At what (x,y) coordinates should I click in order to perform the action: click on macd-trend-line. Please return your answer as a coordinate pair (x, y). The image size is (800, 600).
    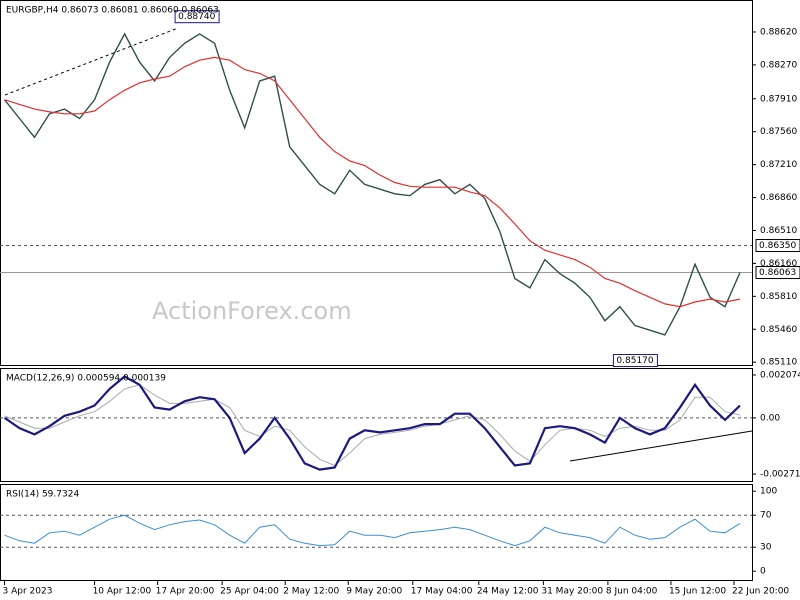
    Looking at the image, I should click on (661, 446).